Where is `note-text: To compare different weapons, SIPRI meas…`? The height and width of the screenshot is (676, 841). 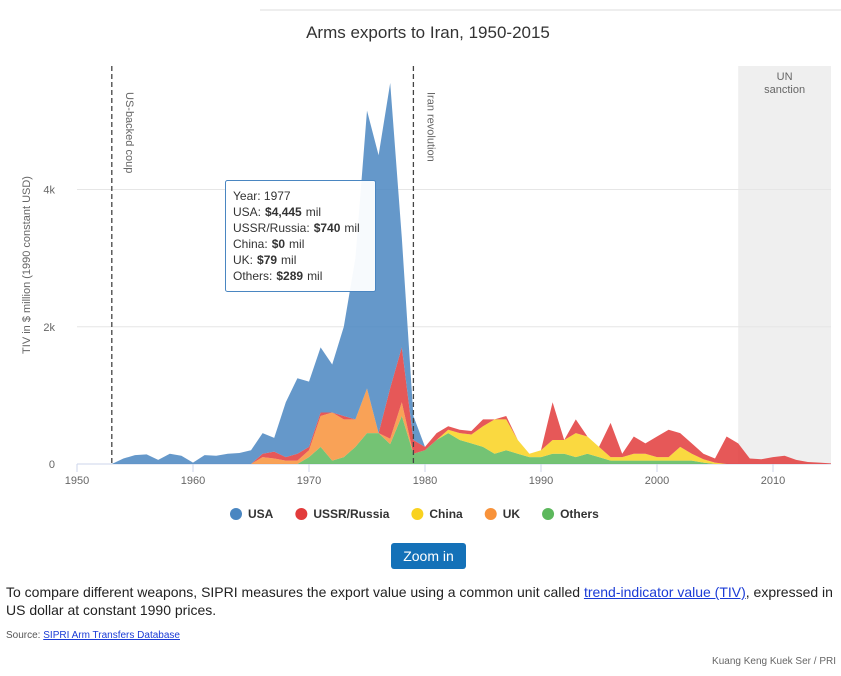
note-text: To compare different weapons, SIPRI meas… is located at coordinates (295, 592).